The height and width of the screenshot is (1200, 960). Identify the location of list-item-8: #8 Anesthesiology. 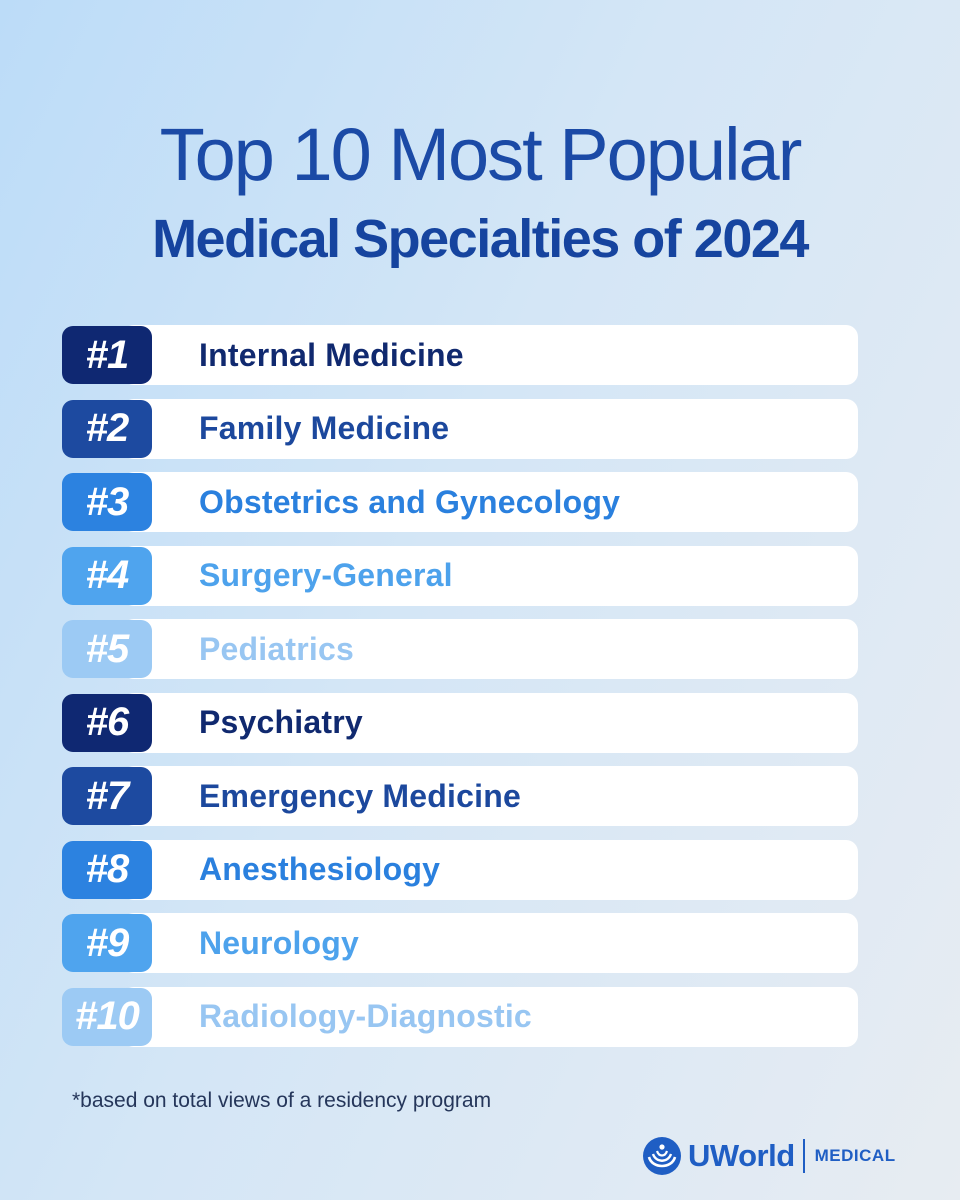
(460, 869).